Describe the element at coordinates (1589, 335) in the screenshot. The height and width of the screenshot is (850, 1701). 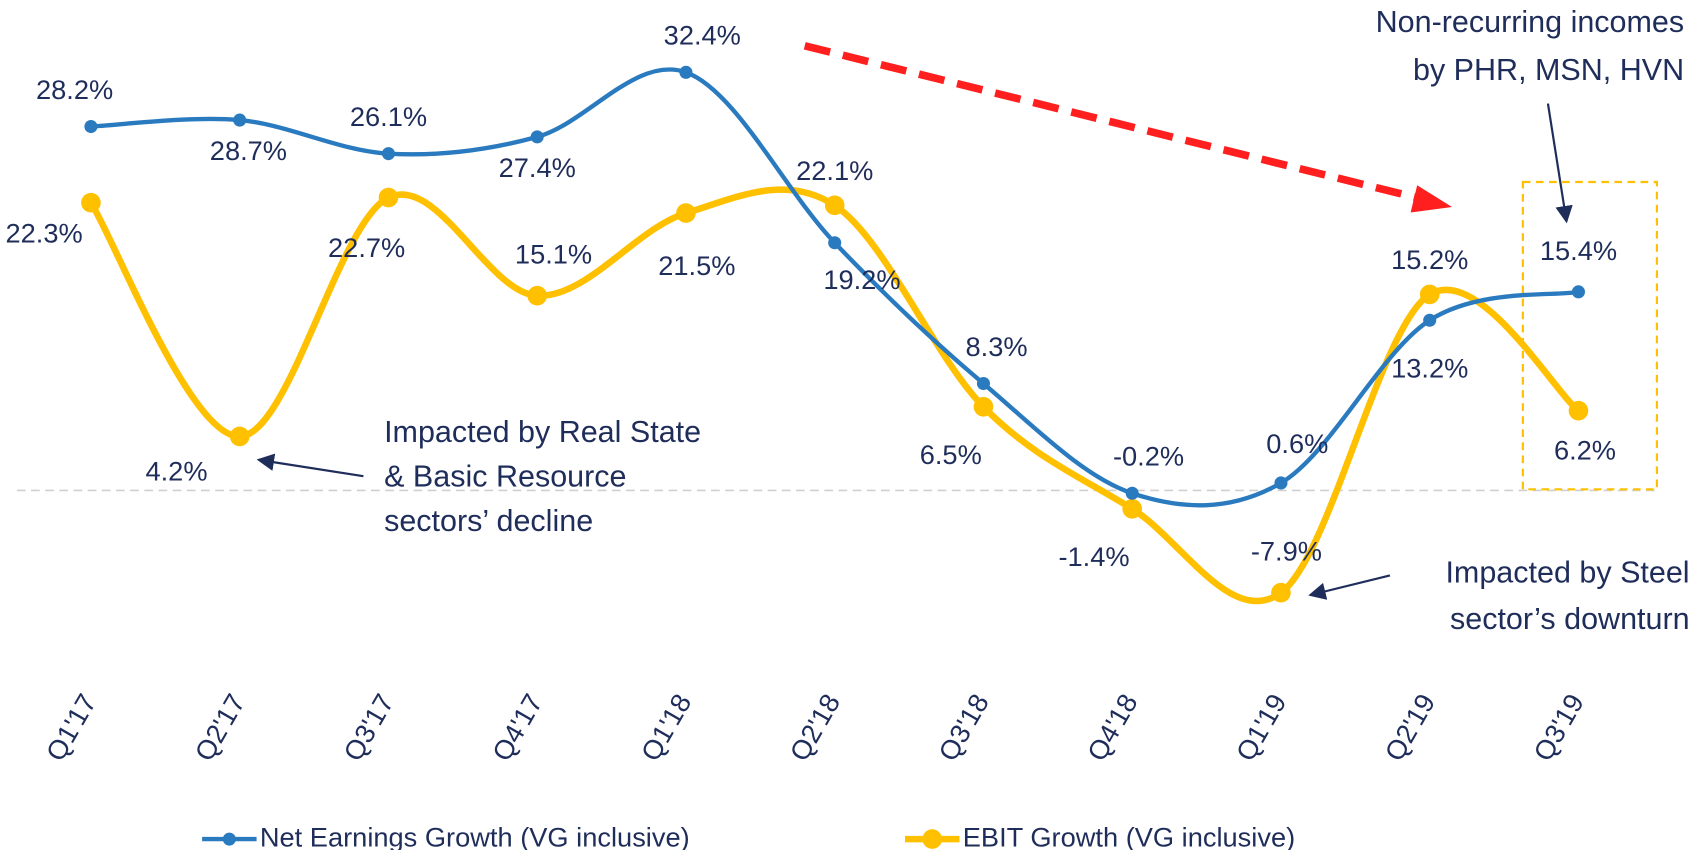
I see `highlight-box` at that location.